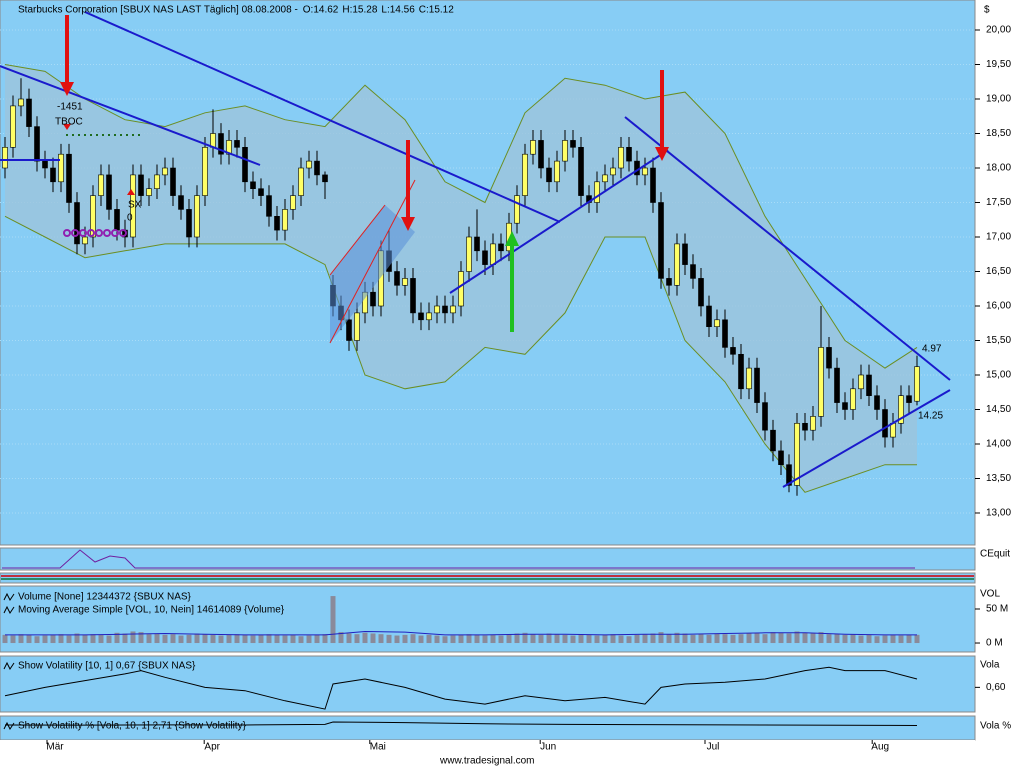 The image size is (1024, 768). I want to click on y-tick-label: 19,50, so click(998, 64).